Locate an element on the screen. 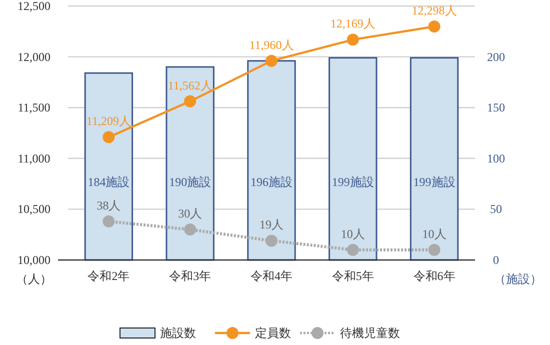 This screenshot has width=550, height=345. x-tick-label: 令和3年 is located at coordinates (190, 276).